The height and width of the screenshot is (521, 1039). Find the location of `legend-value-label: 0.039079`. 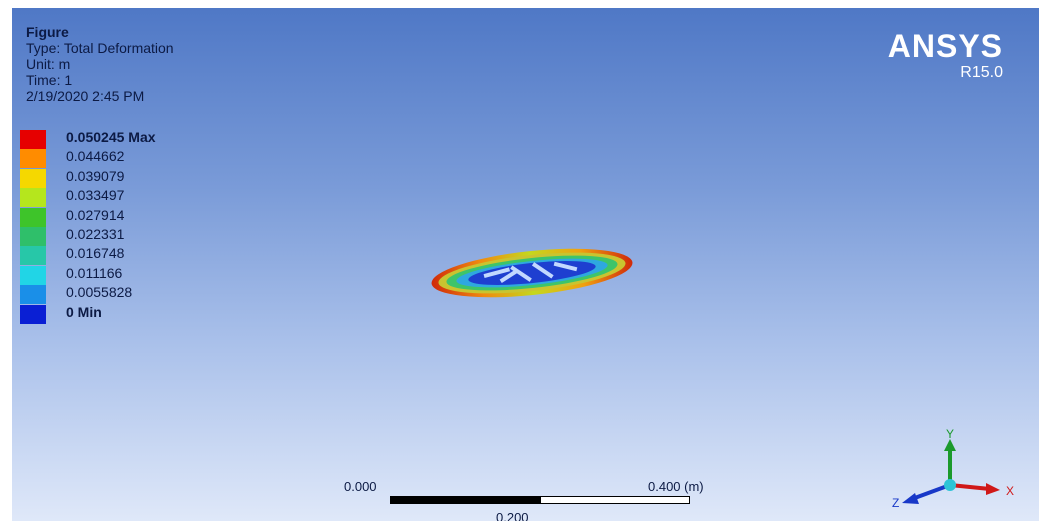

legend-value-label: 0.039079 is located at coordinates (95, 175).